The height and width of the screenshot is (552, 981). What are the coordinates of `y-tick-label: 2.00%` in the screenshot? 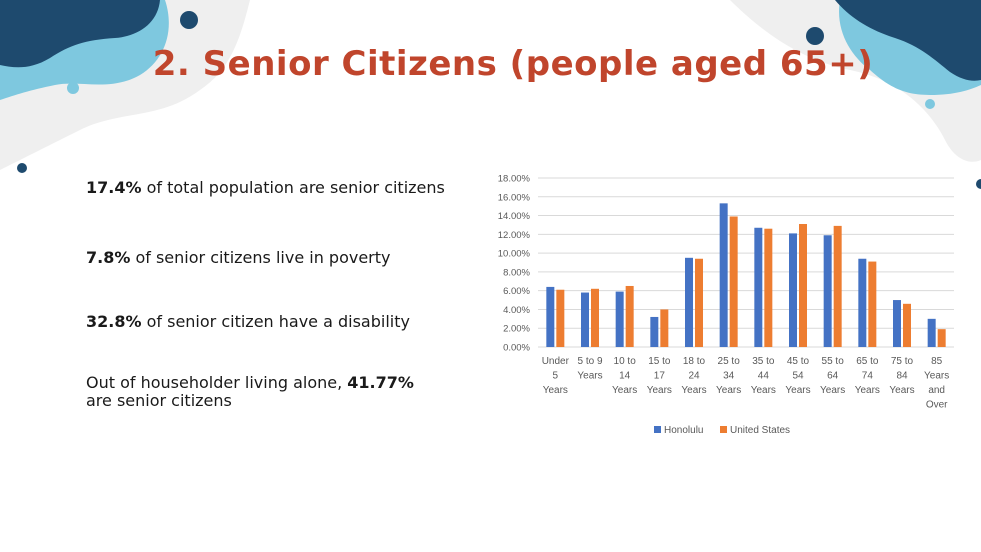 It's located at (516, 329).